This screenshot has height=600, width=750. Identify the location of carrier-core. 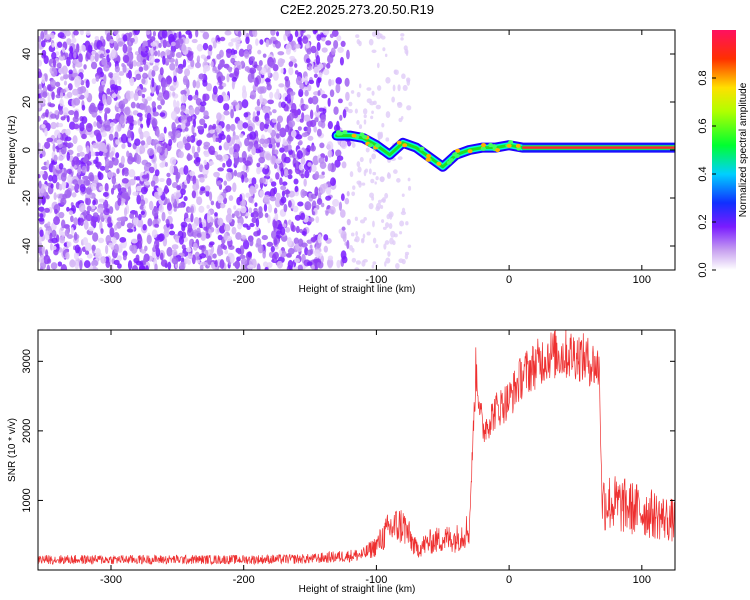
(598, 147).